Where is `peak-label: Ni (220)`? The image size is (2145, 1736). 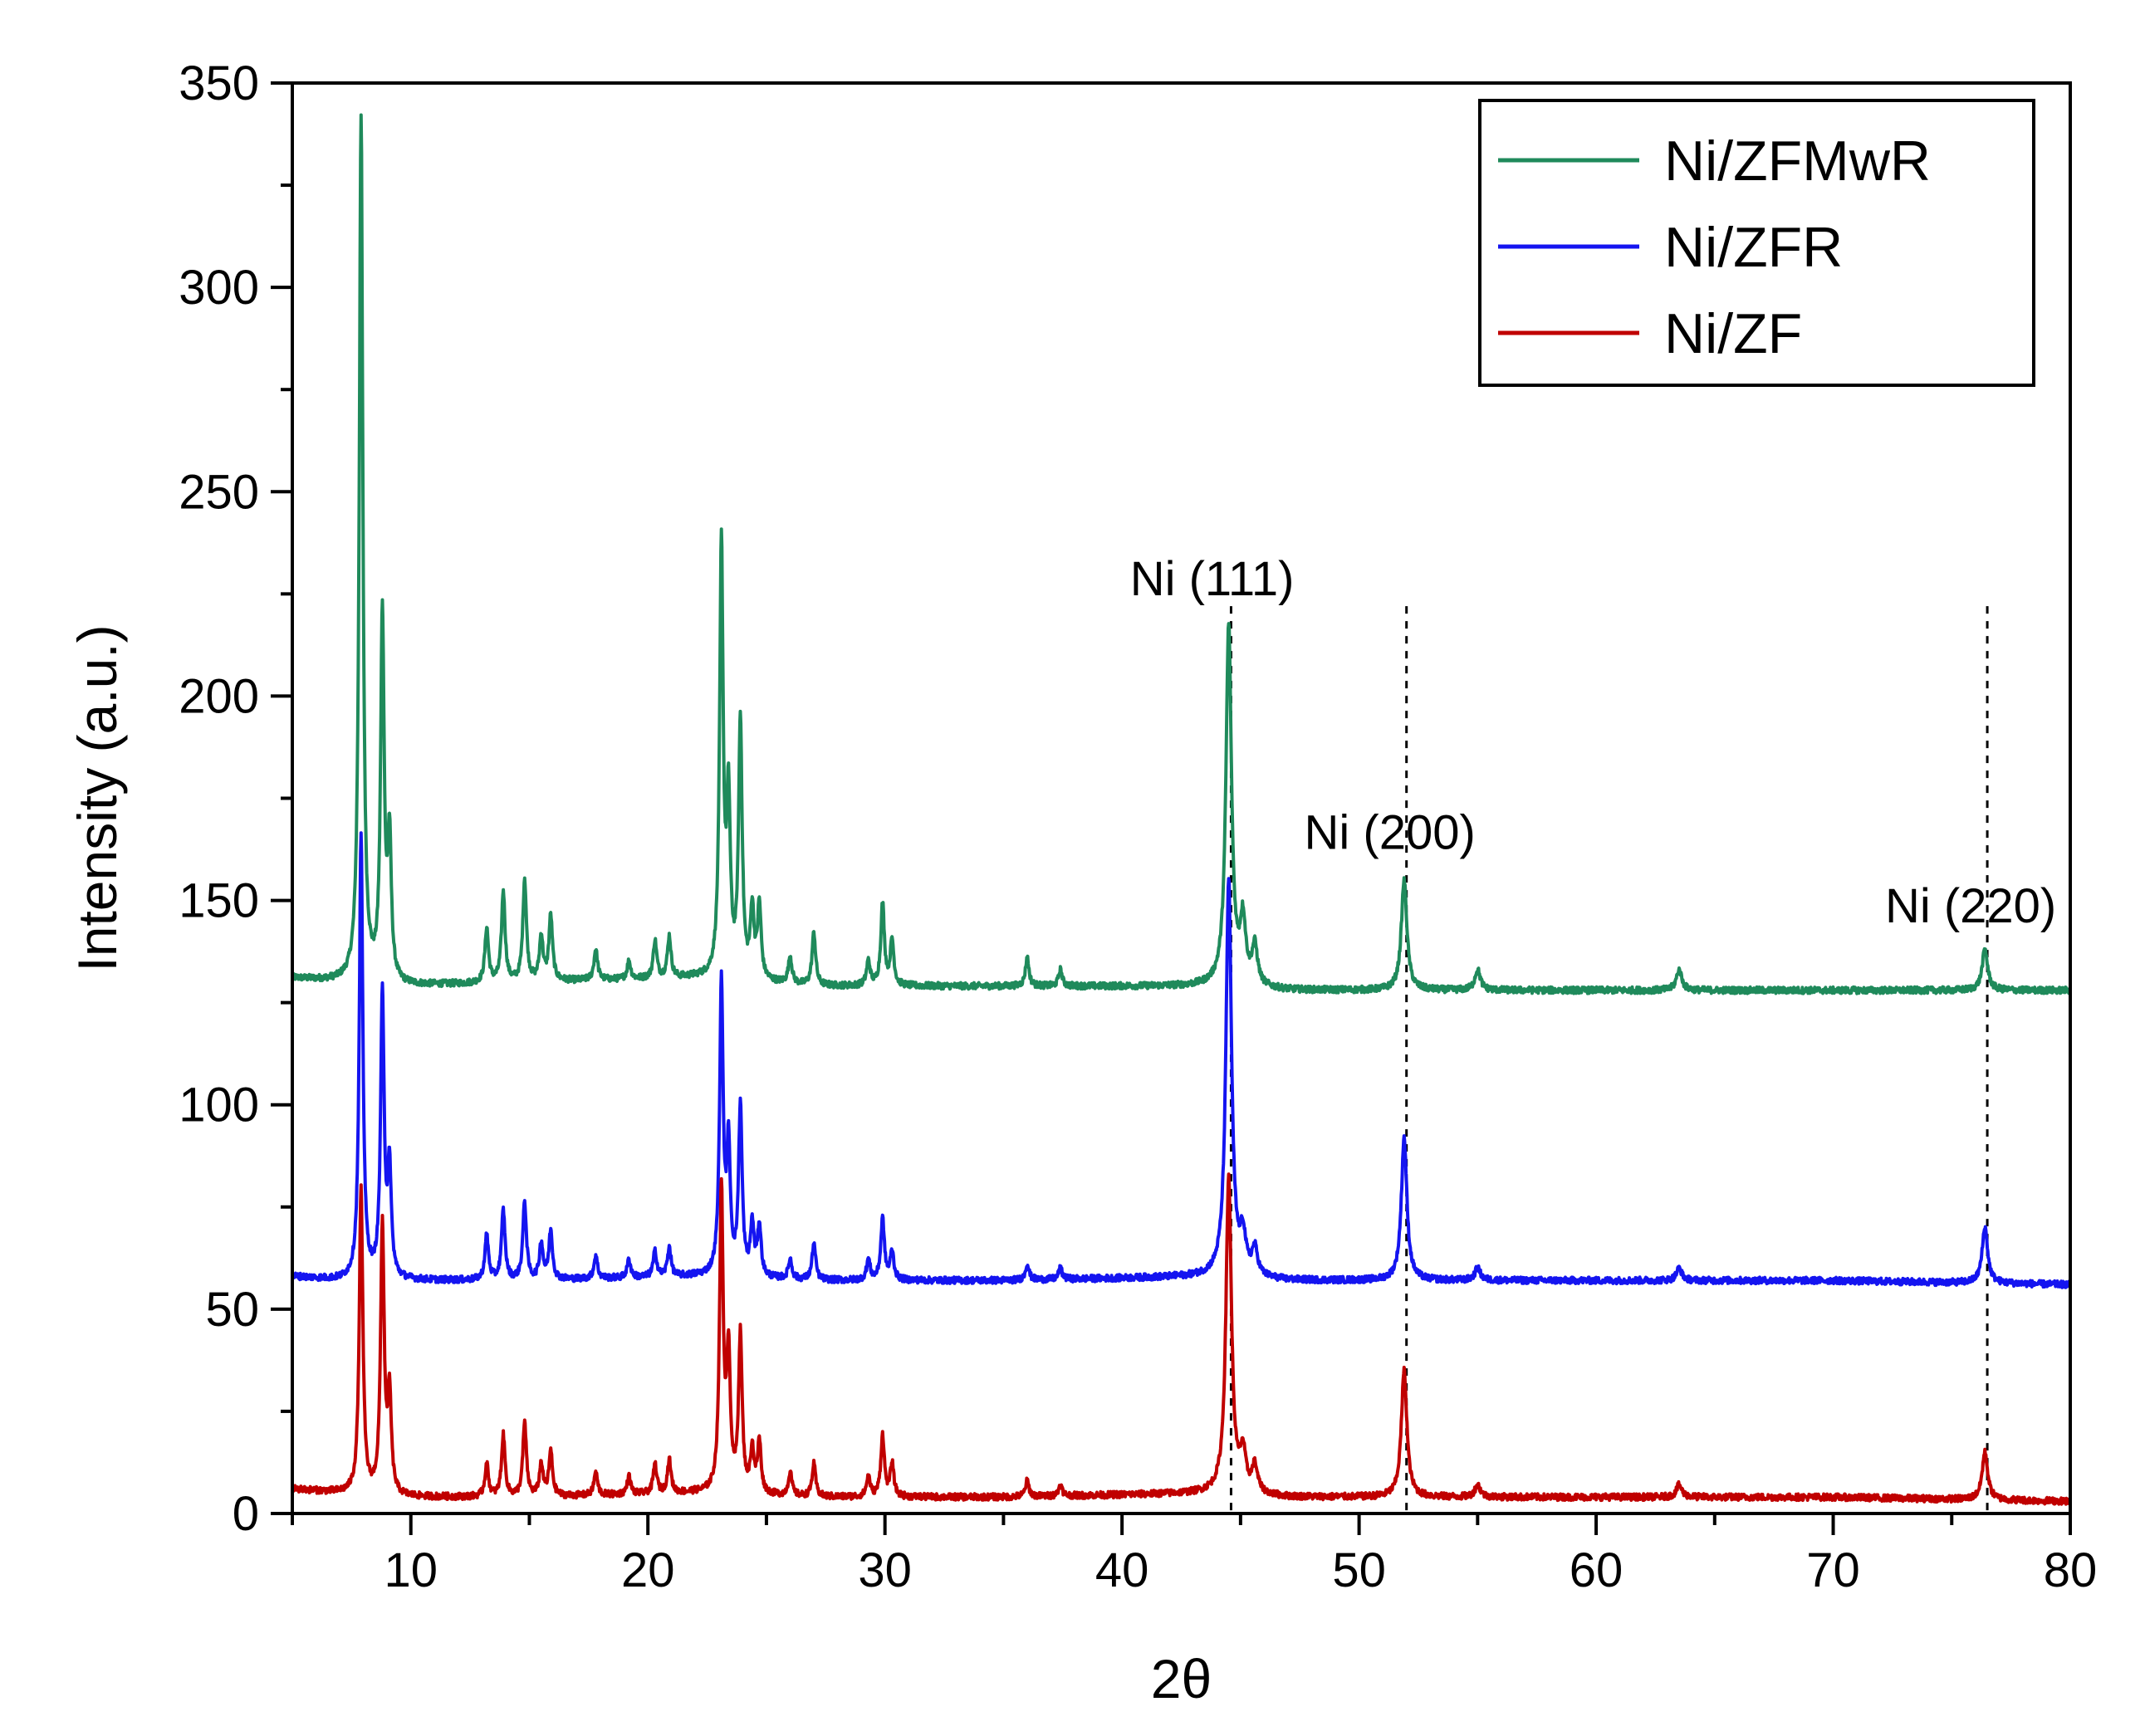 peak-label: Ni (220) is located at coordinates (1970, 906).